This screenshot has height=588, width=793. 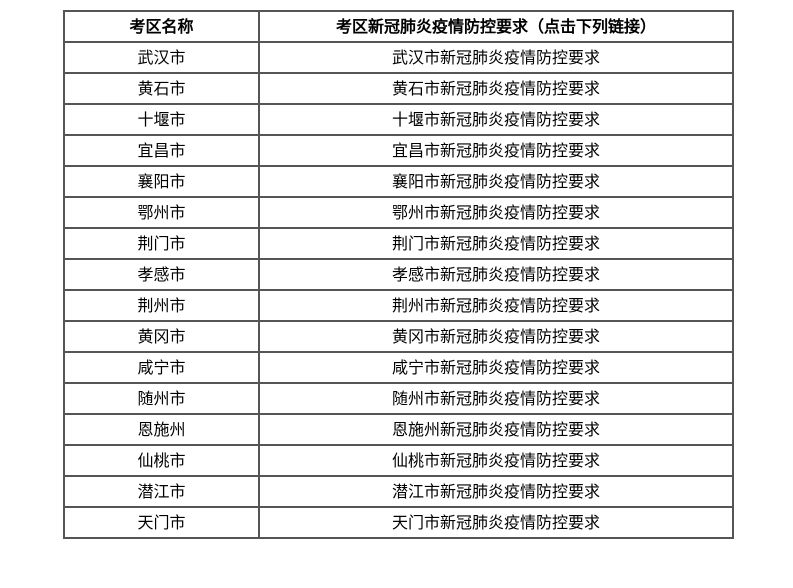 What do you see at coordinates (496, 26) in the screenshot?
I see `header-requirements: 考区新冠肺炎疫情防控要求（点击下列链接）` at bounding box center [496, 26].